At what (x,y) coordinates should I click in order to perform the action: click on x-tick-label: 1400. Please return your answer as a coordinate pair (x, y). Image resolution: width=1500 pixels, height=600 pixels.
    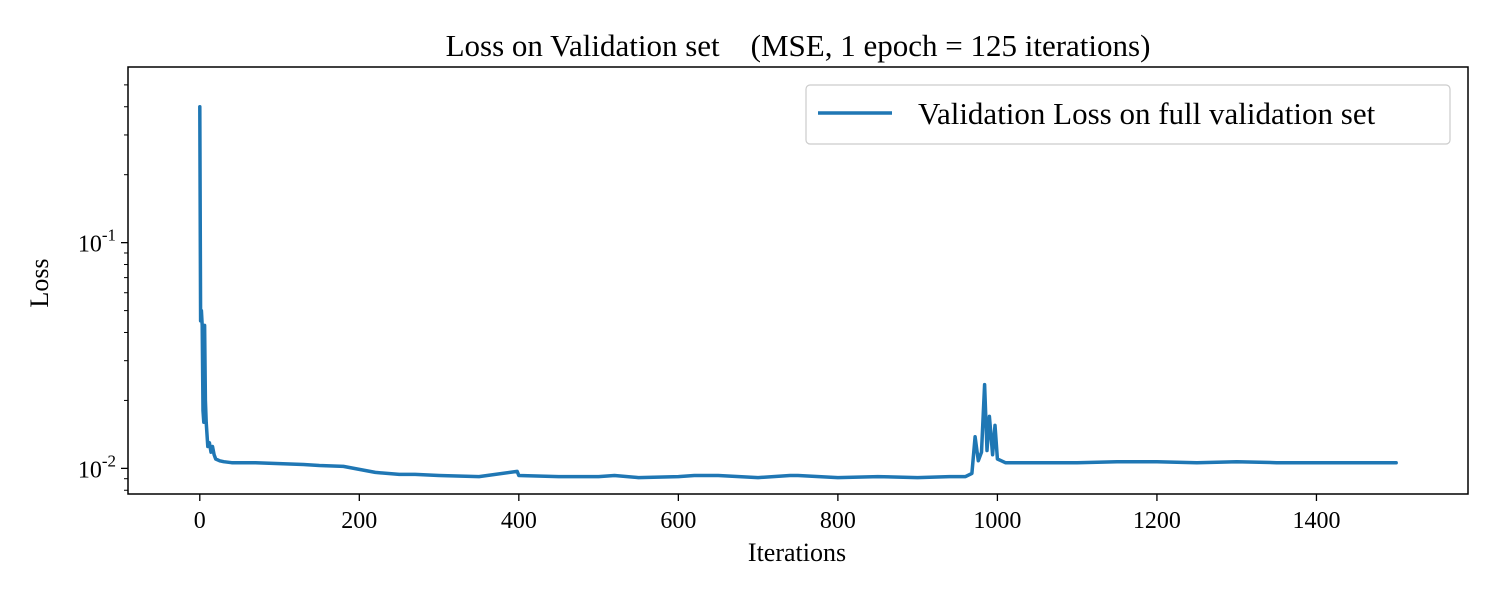
    Looking at the image, I should click on (1316, 521).